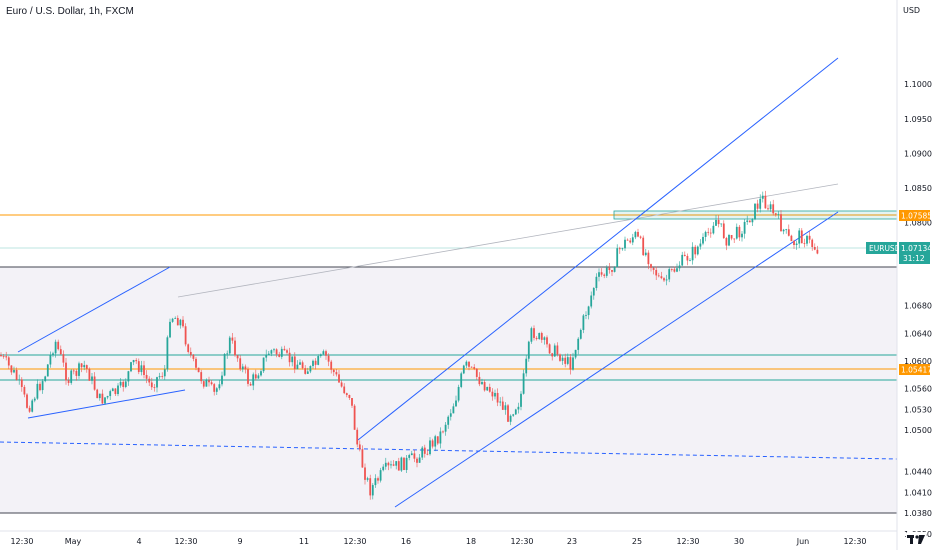 This screenshot has width=932, height=551. I want to click on price-tick-label: 1.10000, so click(918, 84).